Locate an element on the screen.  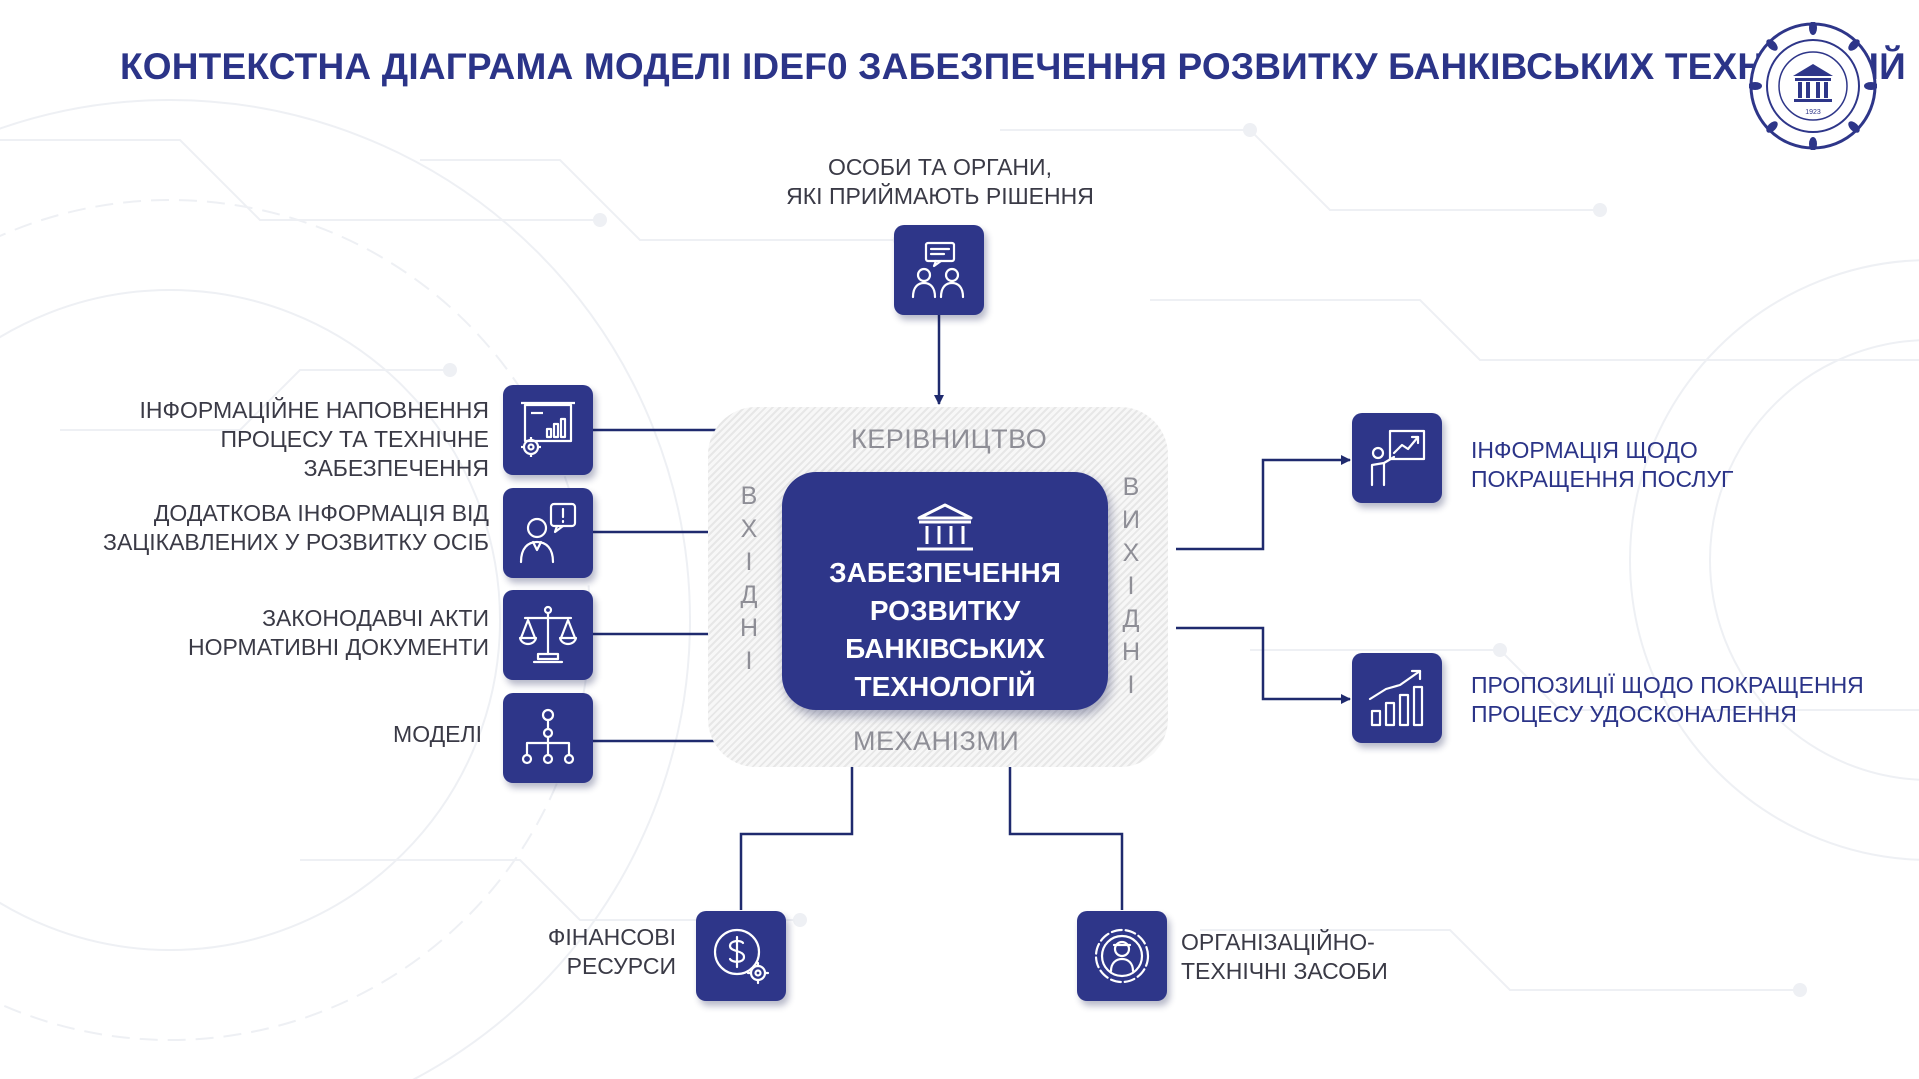
worker-gear-icon is located at coordinates (1122, 956).